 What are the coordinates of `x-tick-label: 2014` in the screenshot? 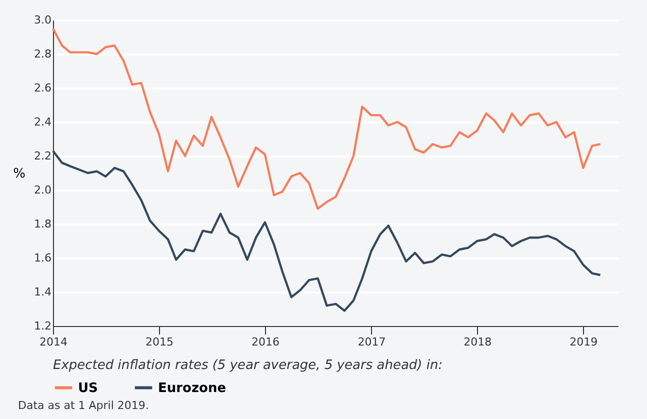 It's located at (54, 342).